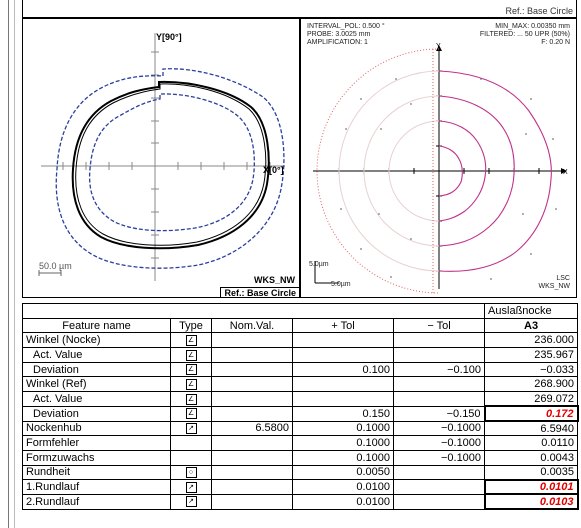 This screenshot has height=528, width=581. What do you see at coordinates (343, 369) in the screenshot?
I see `plus-tol-cell: 0.100` at bounding box center [343, 369].